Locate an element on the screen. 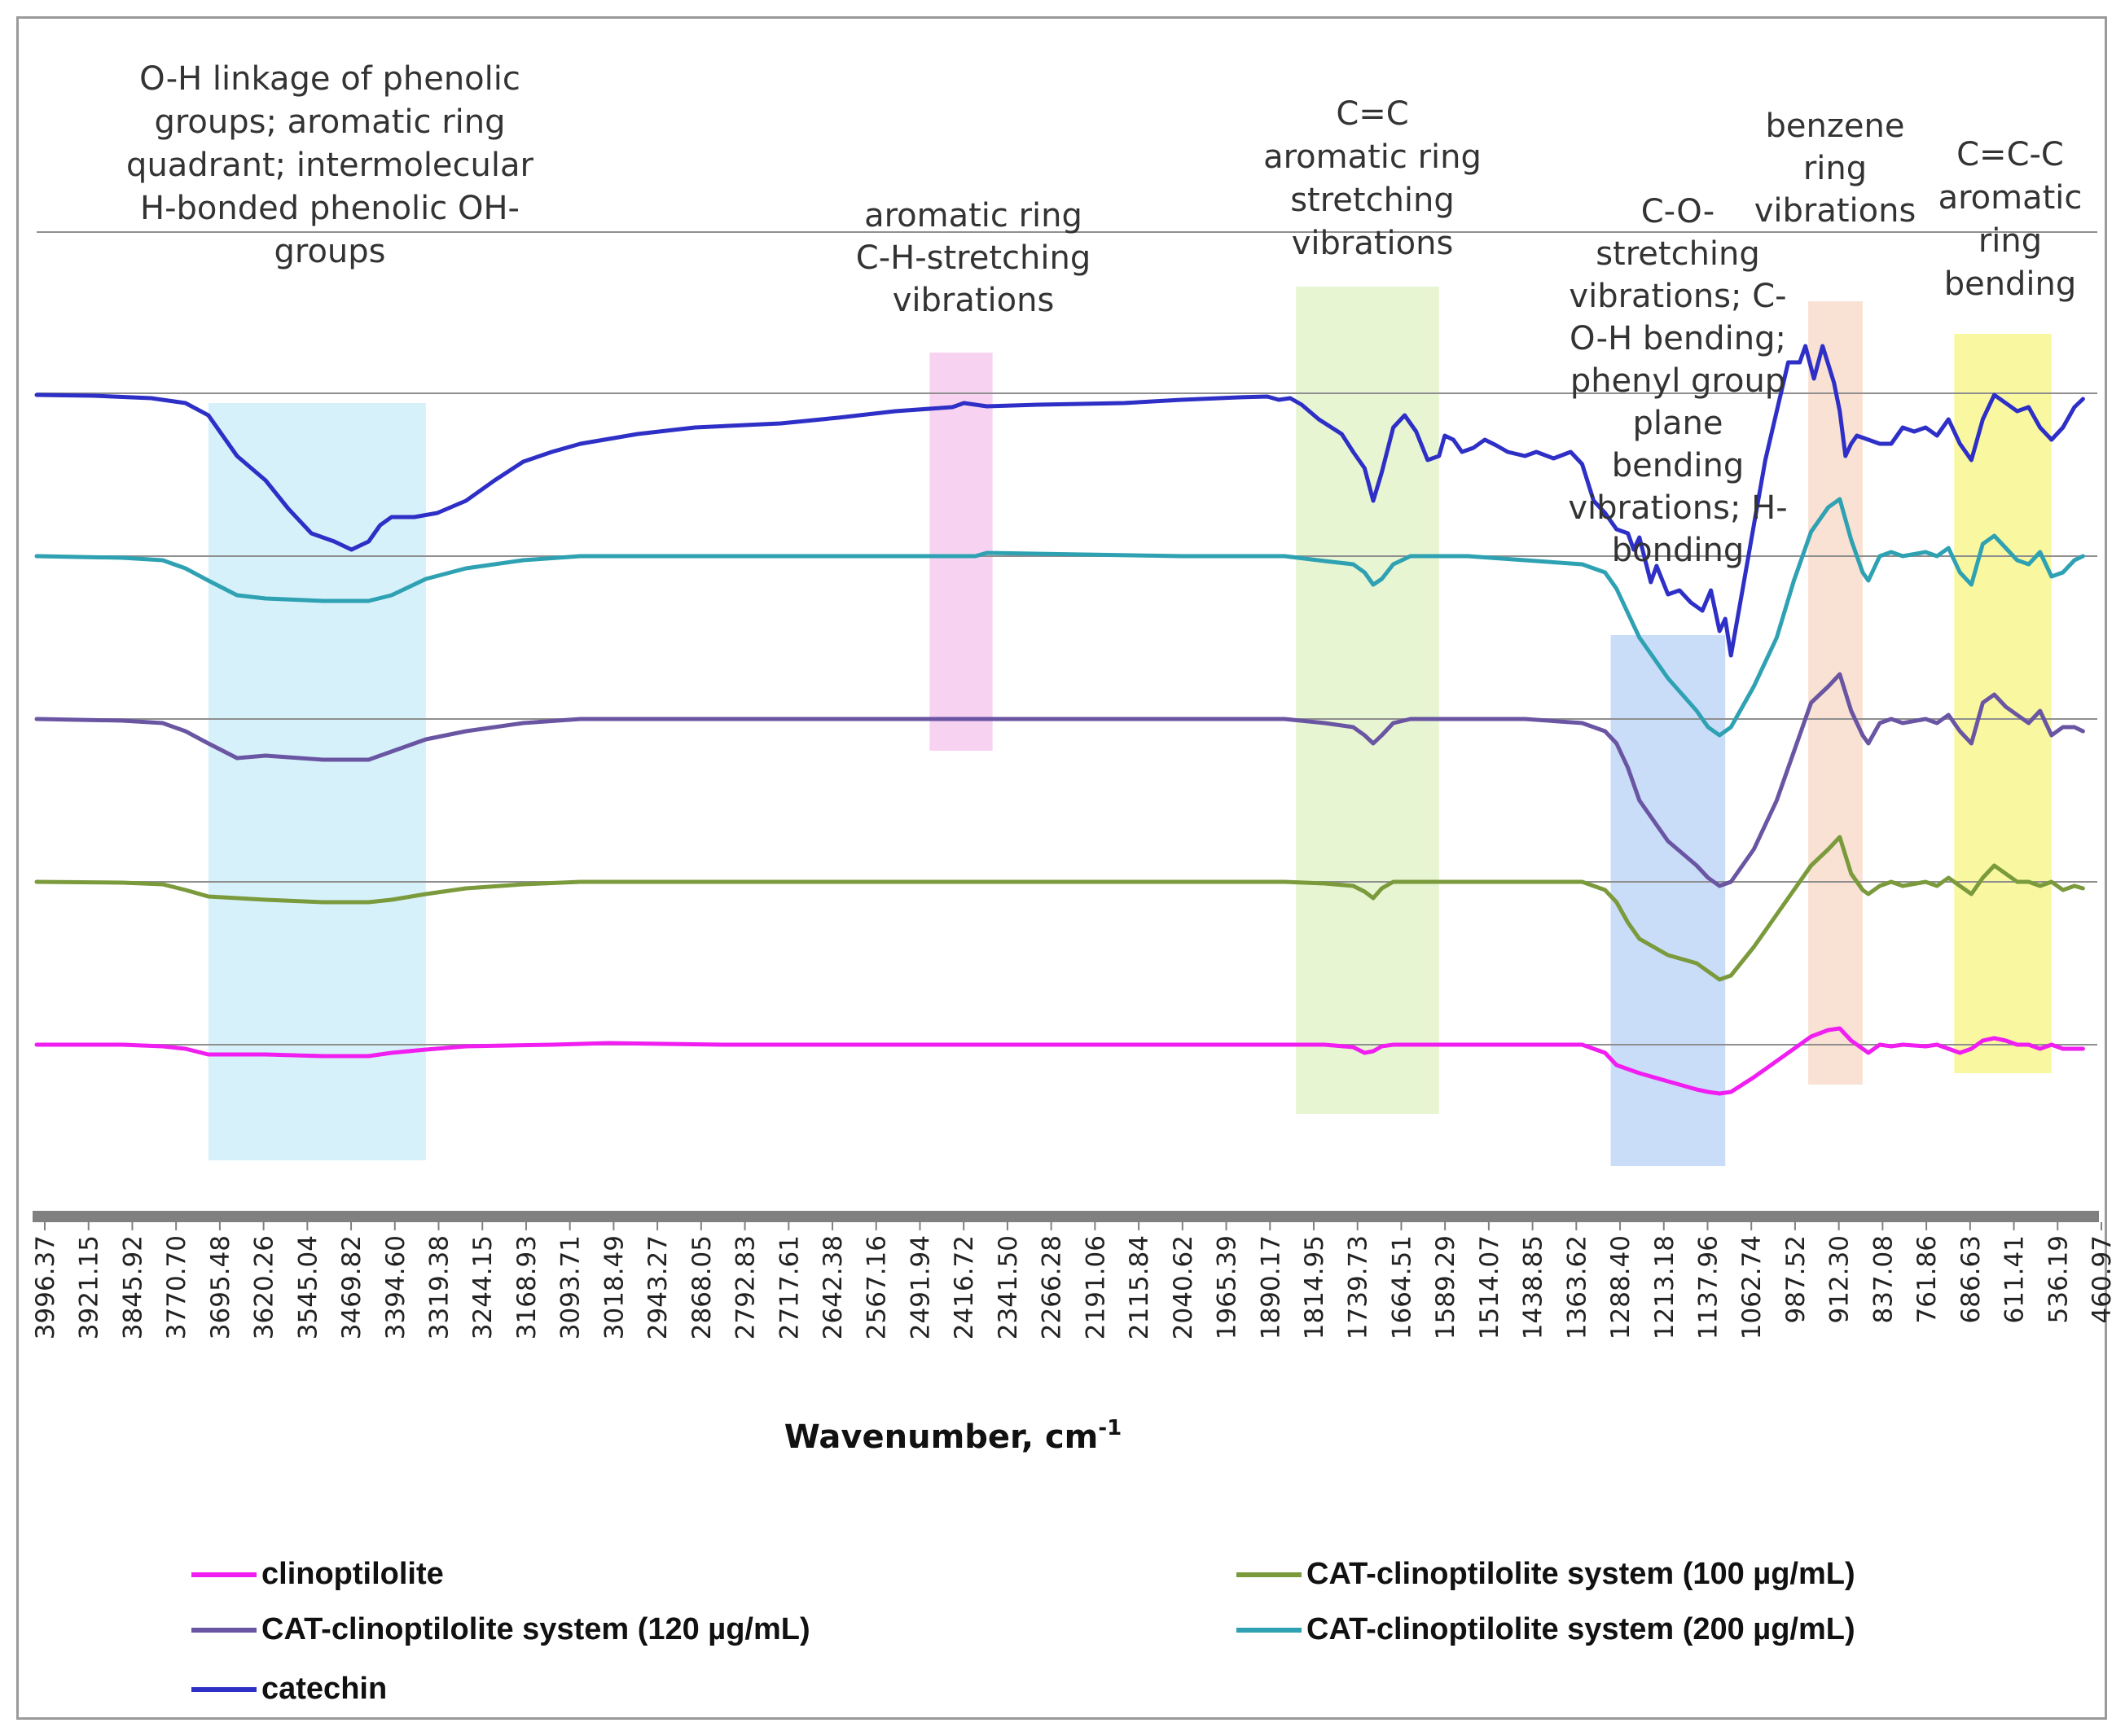 The width and height of the screenshot is (2125, 1736). series-line-clinoptilolite is located at coordinates (1059, 1061).